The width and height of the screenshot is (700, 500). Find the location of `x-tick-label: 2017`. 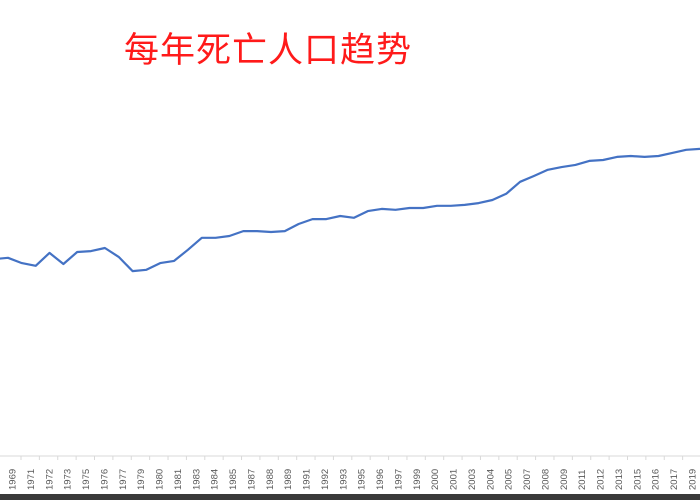

x-tick-label: 2017 is located at coordinates (674, 479).